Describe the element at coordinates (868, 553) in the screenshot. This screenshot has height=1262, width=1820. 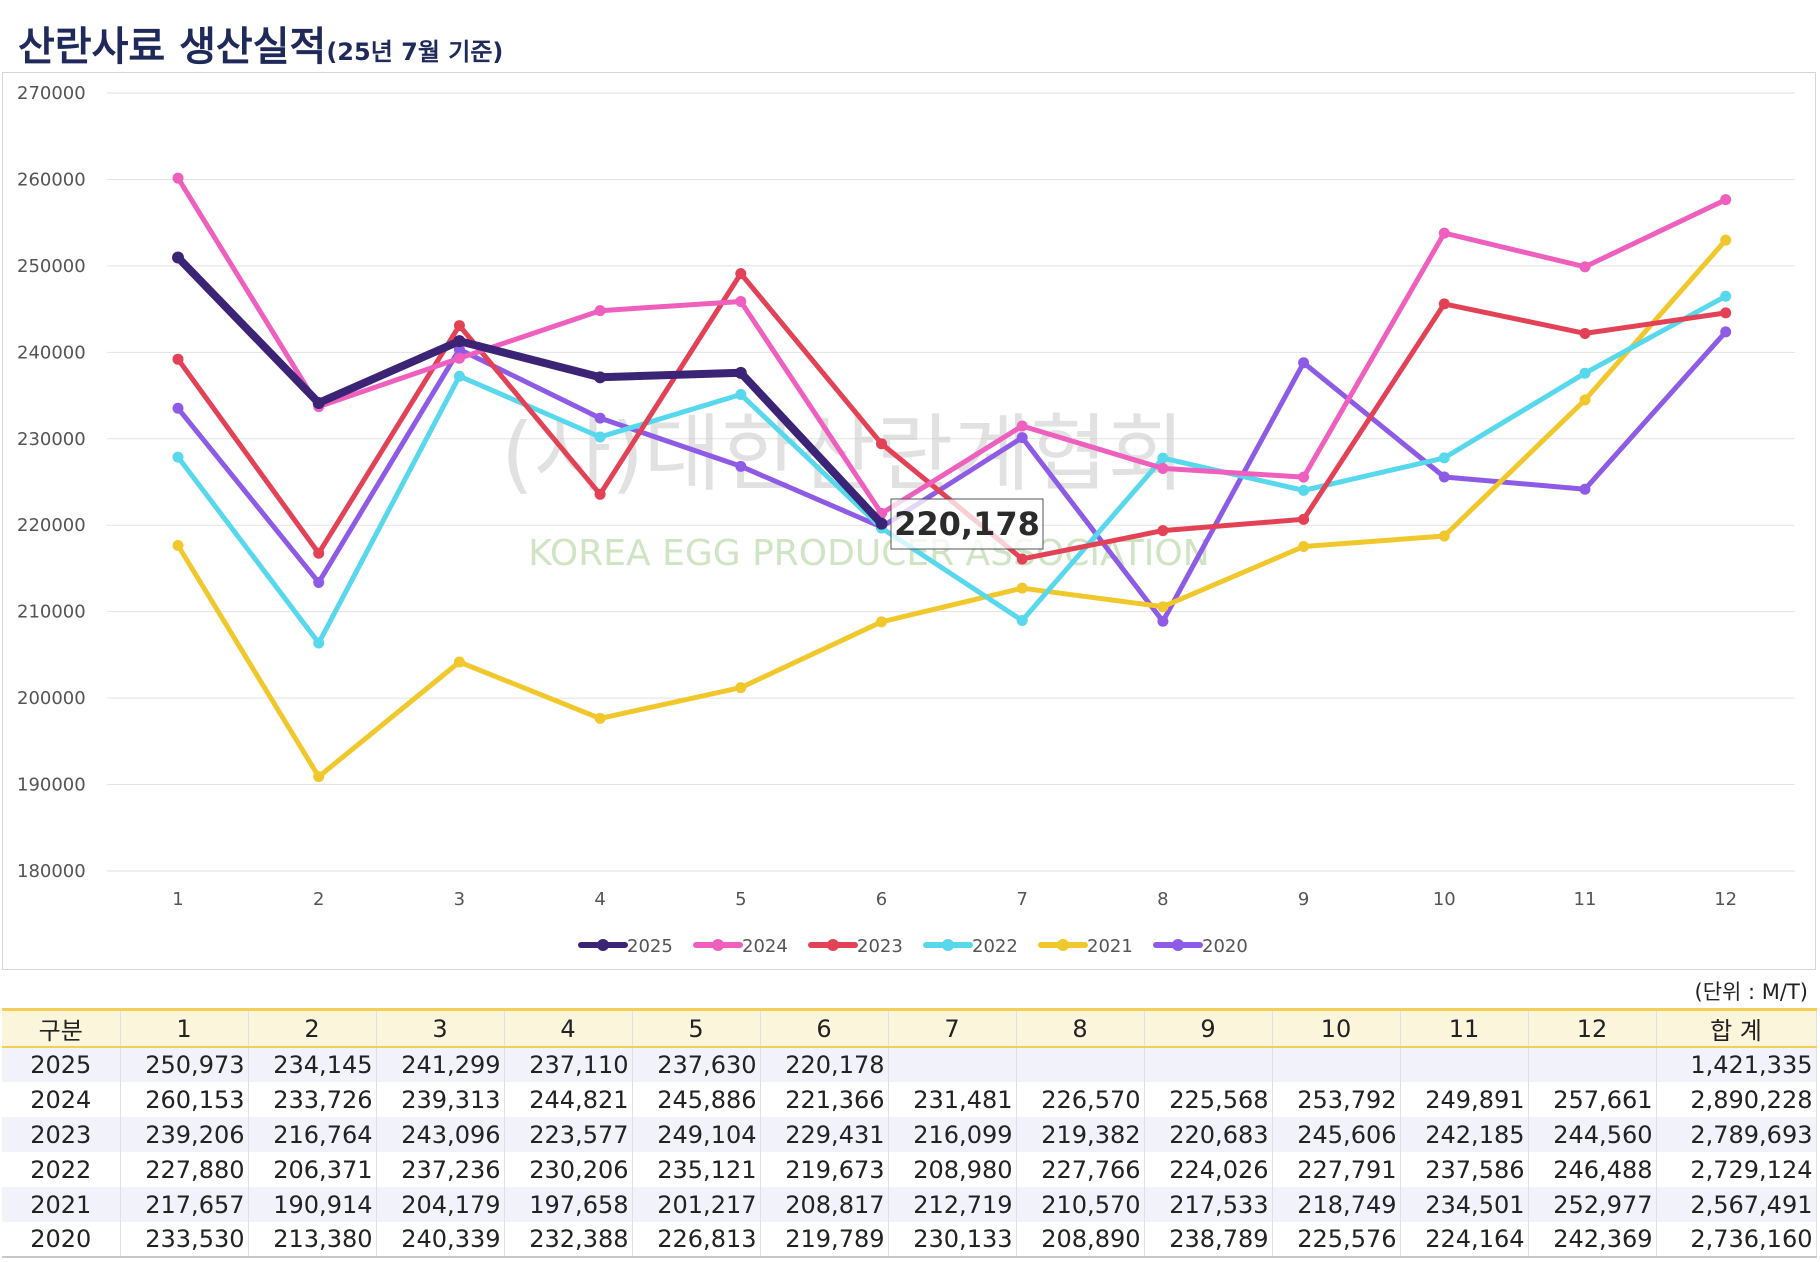
I see `watermark-english: KOREA EGG PRODUCER ASSOCIATION` at that location.